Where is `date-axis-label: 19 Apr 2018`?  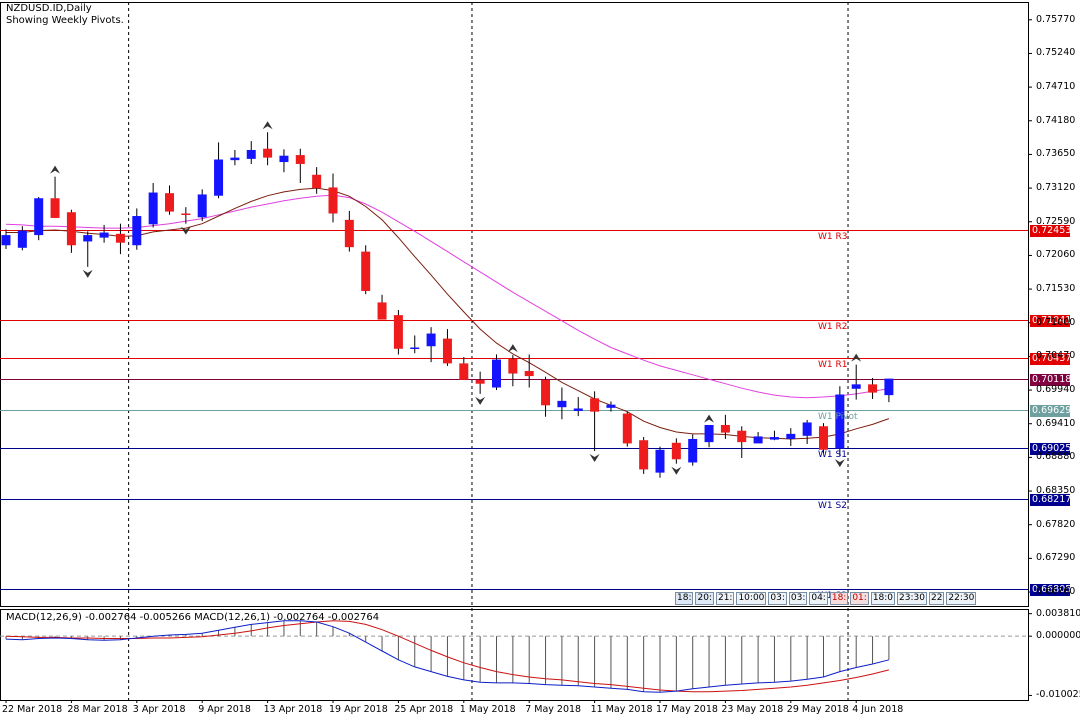
date-axis-label: 19 Apr 2018 is located at coordinates (358, 709).